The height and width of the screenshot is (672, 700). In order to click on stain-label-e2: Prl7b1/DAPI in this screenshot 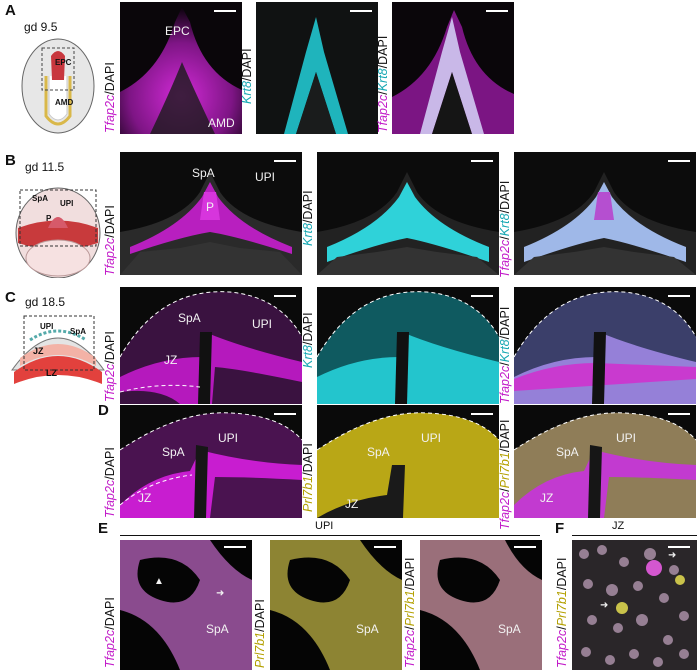, I will do `click(260, 633)`.